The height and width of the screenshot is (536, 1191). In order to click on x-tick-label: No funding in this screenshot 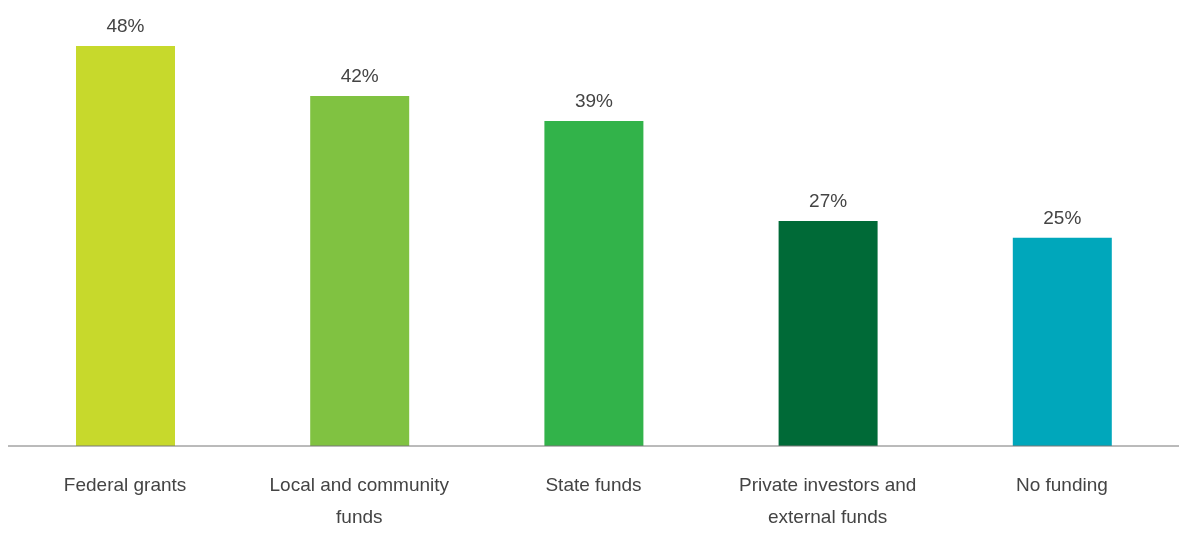, I will do `click(1061, 485)`.